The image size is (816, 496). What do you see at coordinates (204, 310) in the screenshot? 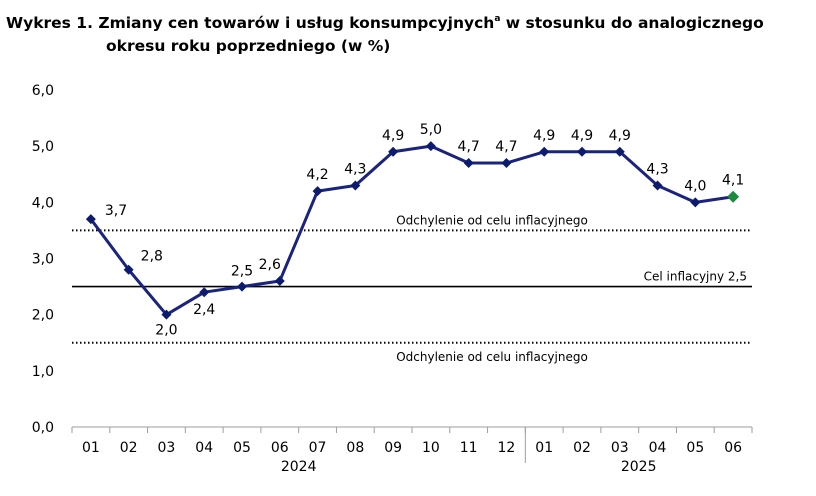
I see `data-label: 2,4` at bounding box center [204, 310].